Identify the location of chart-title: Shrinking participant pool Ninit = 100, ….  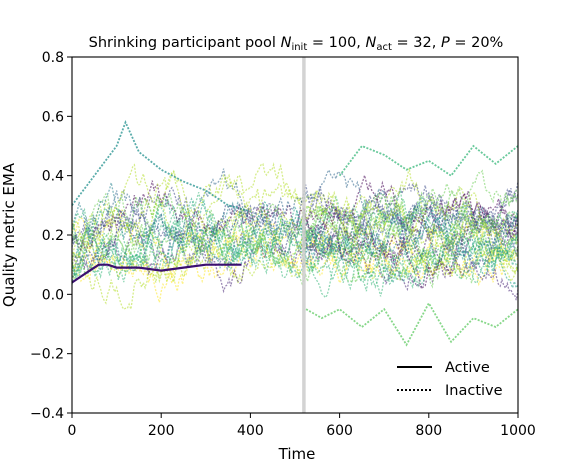
(296, 44).